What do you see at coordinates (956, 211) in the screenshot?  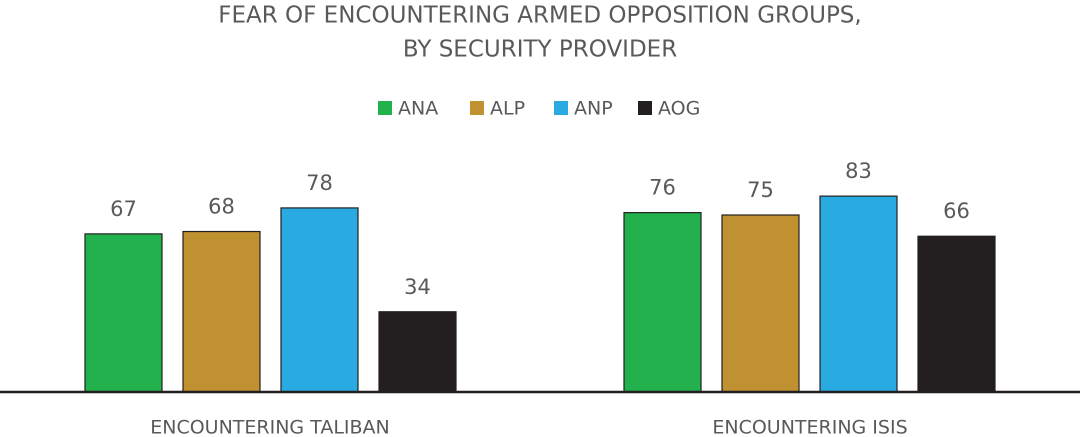 I see `data-label: 66` at bounding box center [956, 211].